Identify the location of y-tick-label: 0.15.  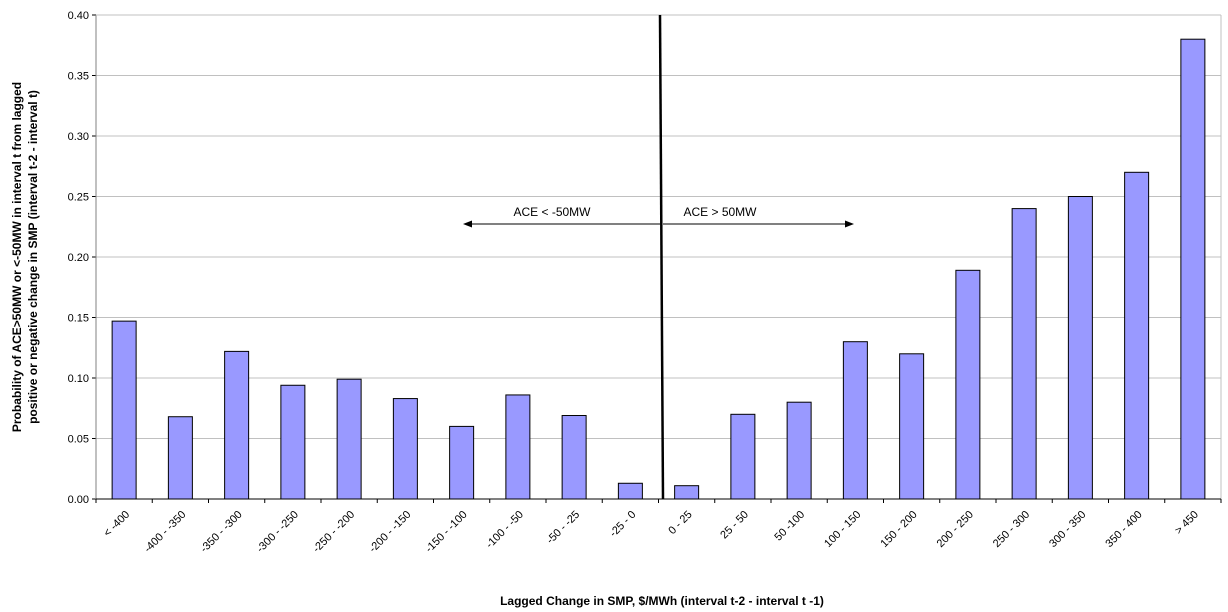
(78, 319).